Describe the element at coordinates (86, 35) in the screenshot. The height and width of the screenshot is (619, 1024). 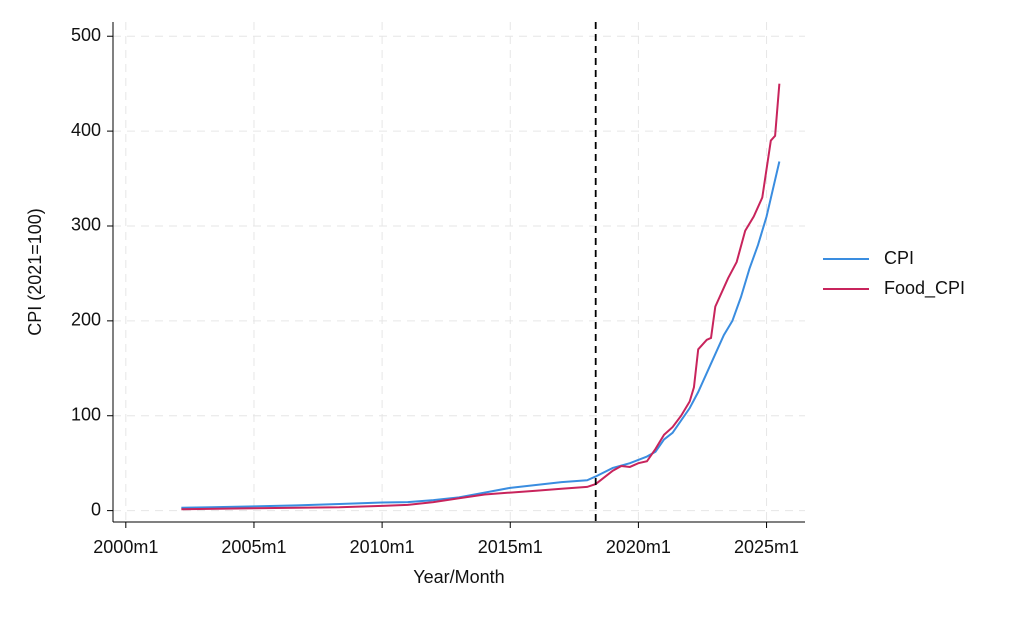
I see `y-tick-label: 500` at that location.